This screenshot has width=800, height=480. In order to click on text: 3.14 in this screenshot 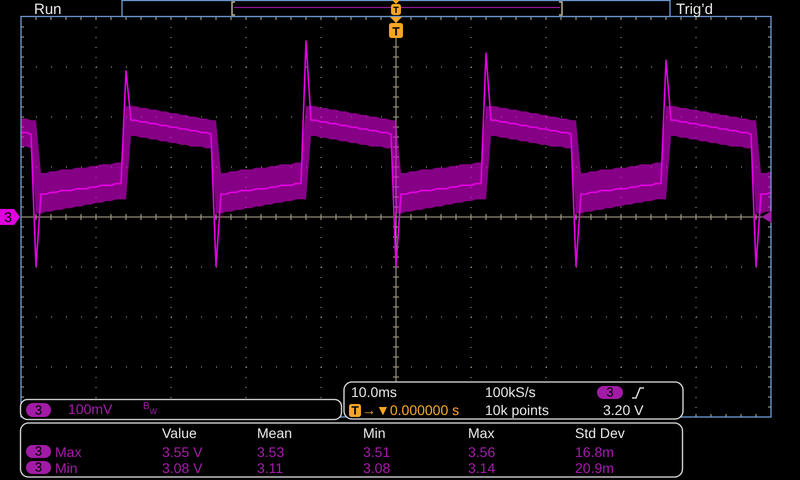, I will do `click(482, 468)`.